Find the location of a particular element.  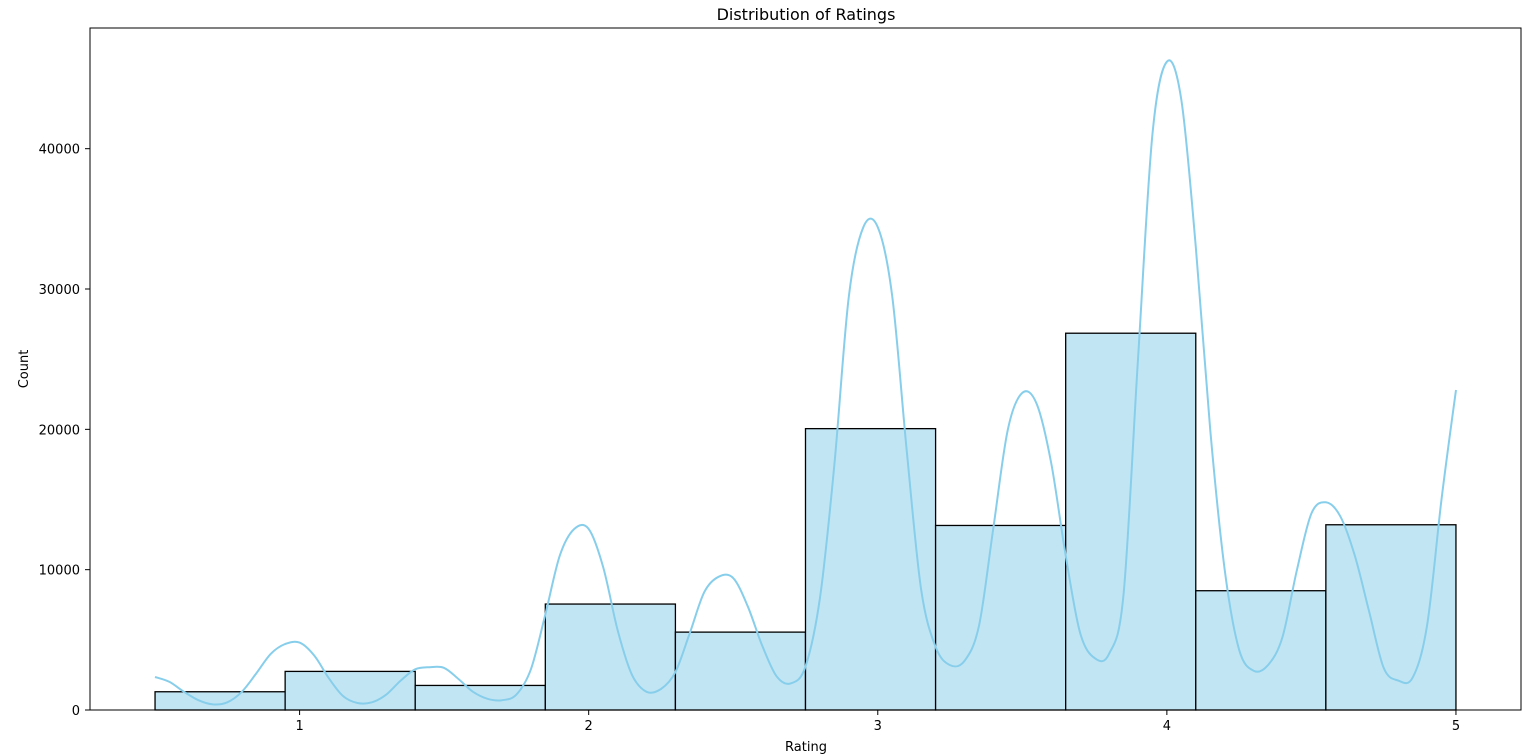

x-tick-label: 4 is located at coordinates (1167, 726).